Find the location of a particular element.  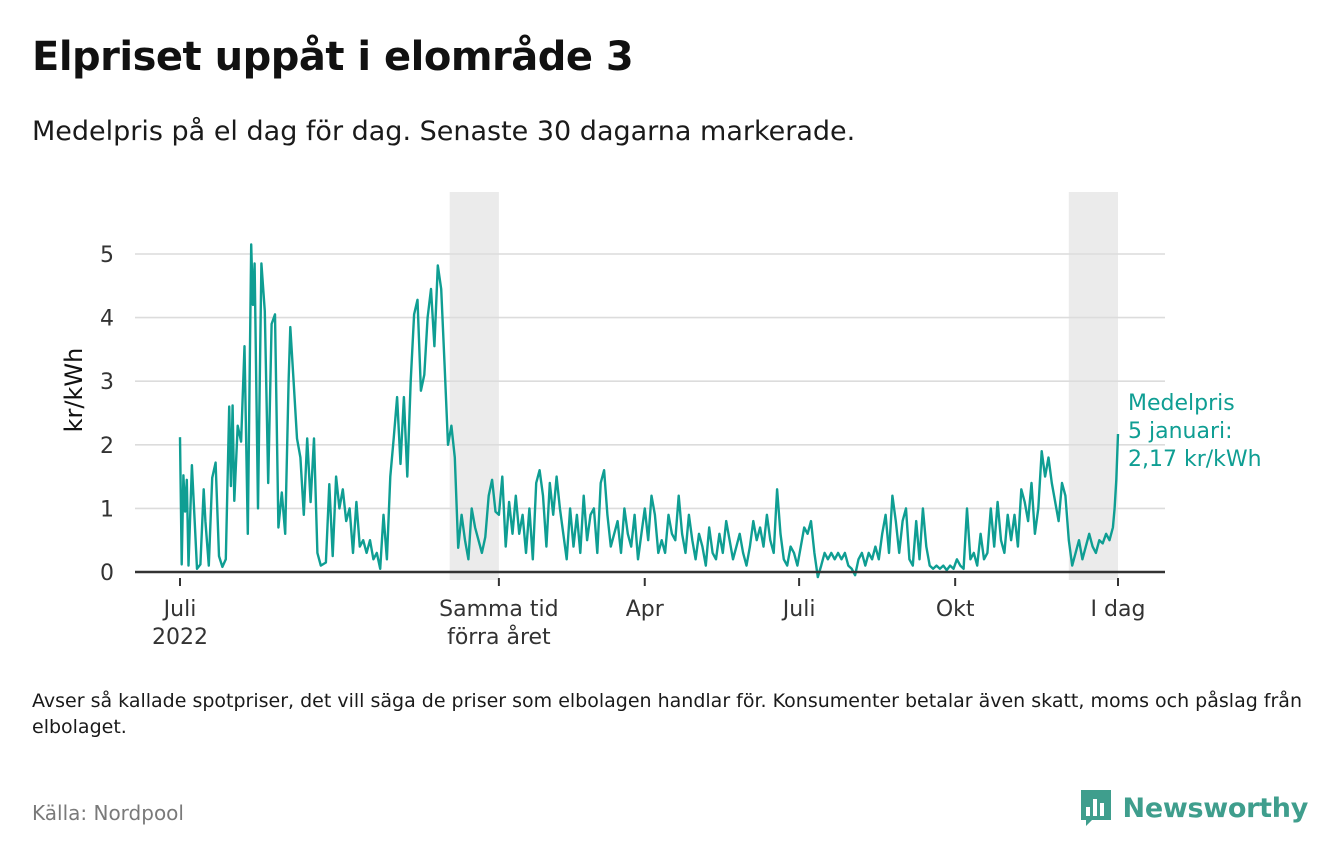

y-tick-label: 0 is located at coordinates (107, 573).